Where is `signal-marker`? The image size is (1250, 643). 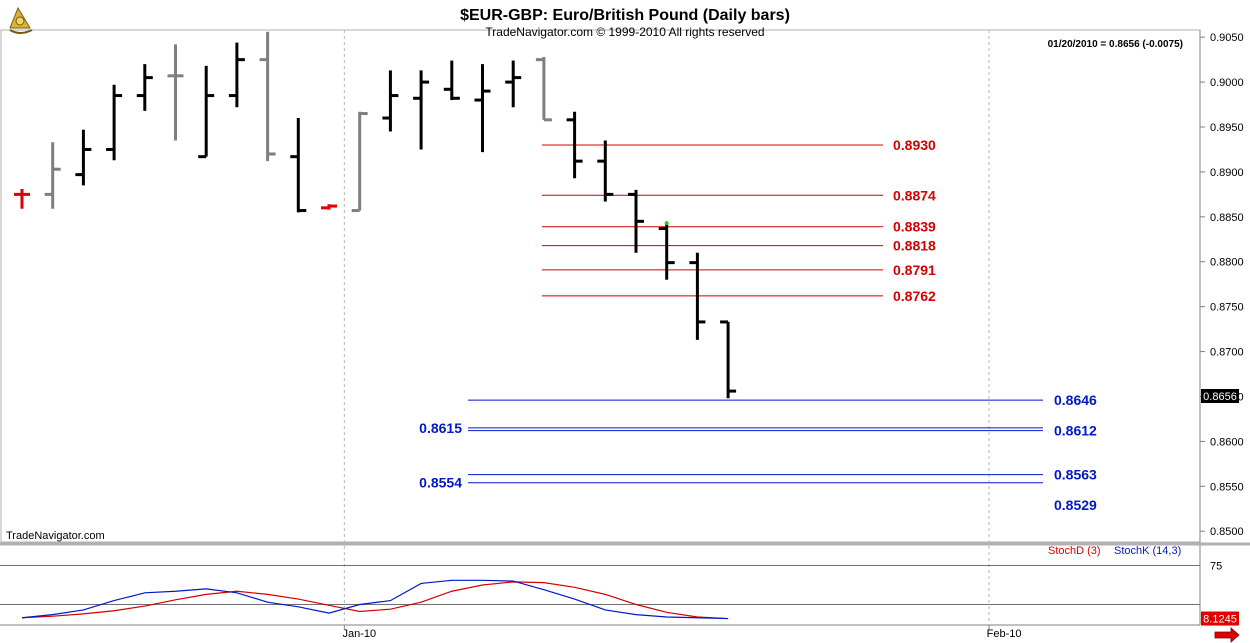 signal-marker is located at coordinates (666, 223).